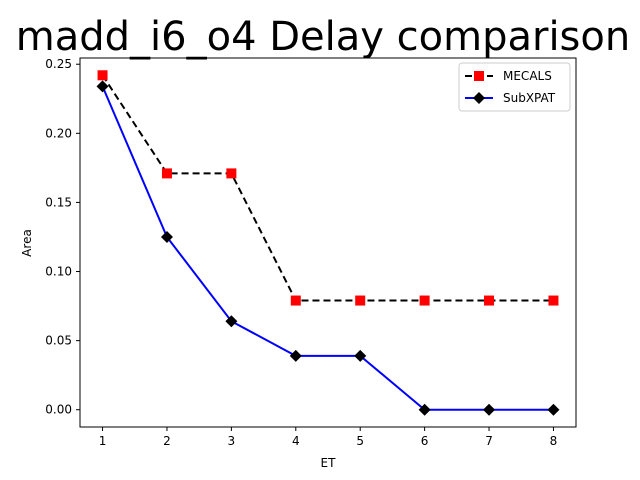  Describe the element at coordinates (479, 76) in the screenshot. I see `legend-marker-mecals` at that location.